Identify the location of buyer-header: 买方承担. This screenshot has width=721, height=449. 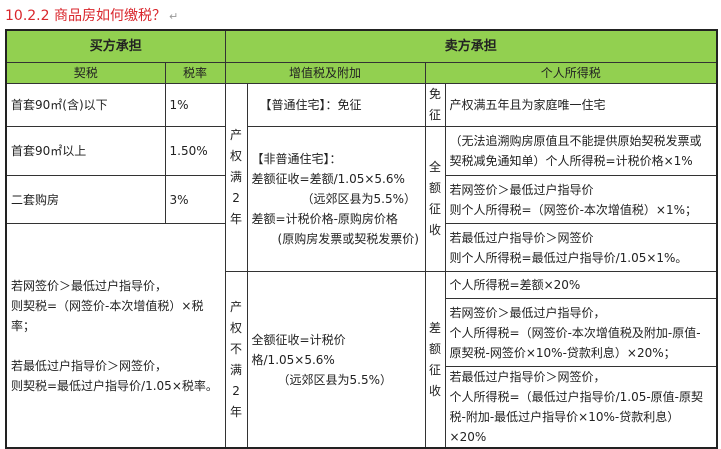
(115, 46).